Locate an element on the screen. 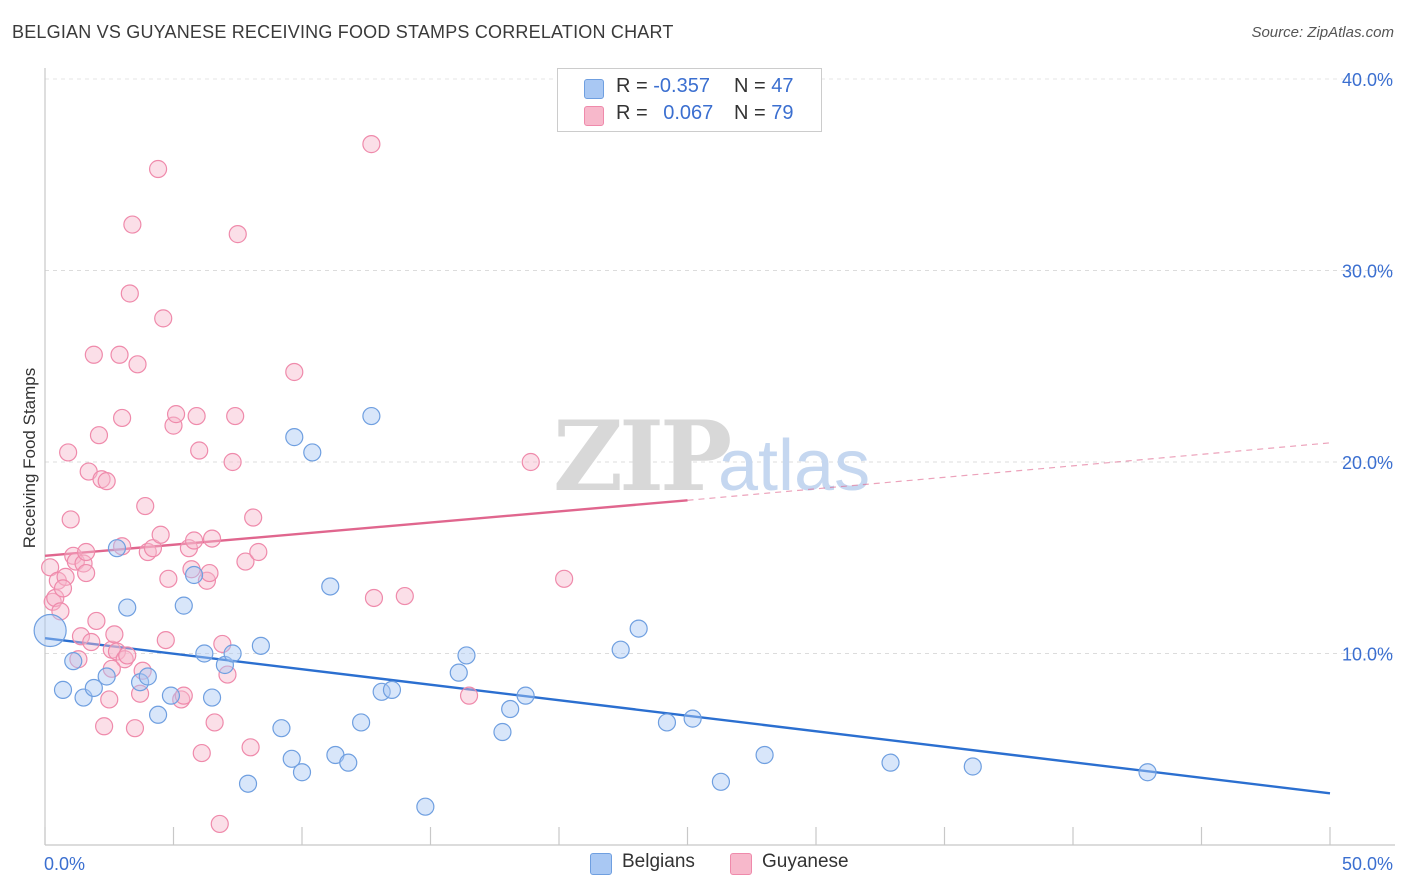  x-tick-label: 0.0% is located at coordinates (64, 864).